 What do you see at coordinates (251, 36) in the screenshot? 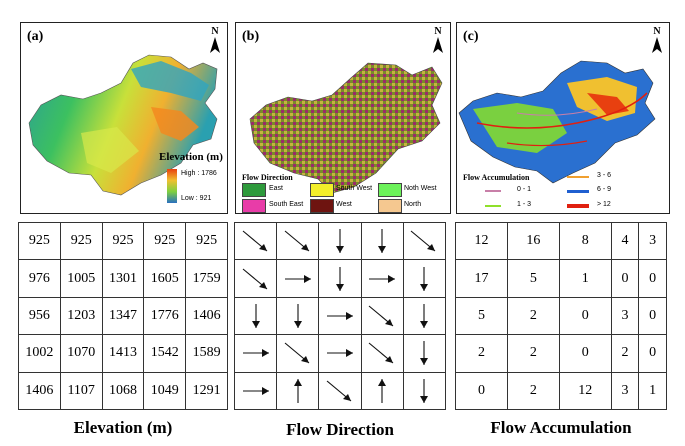
I see `panel-b-label: (b)` at bounding box center [251, 36].